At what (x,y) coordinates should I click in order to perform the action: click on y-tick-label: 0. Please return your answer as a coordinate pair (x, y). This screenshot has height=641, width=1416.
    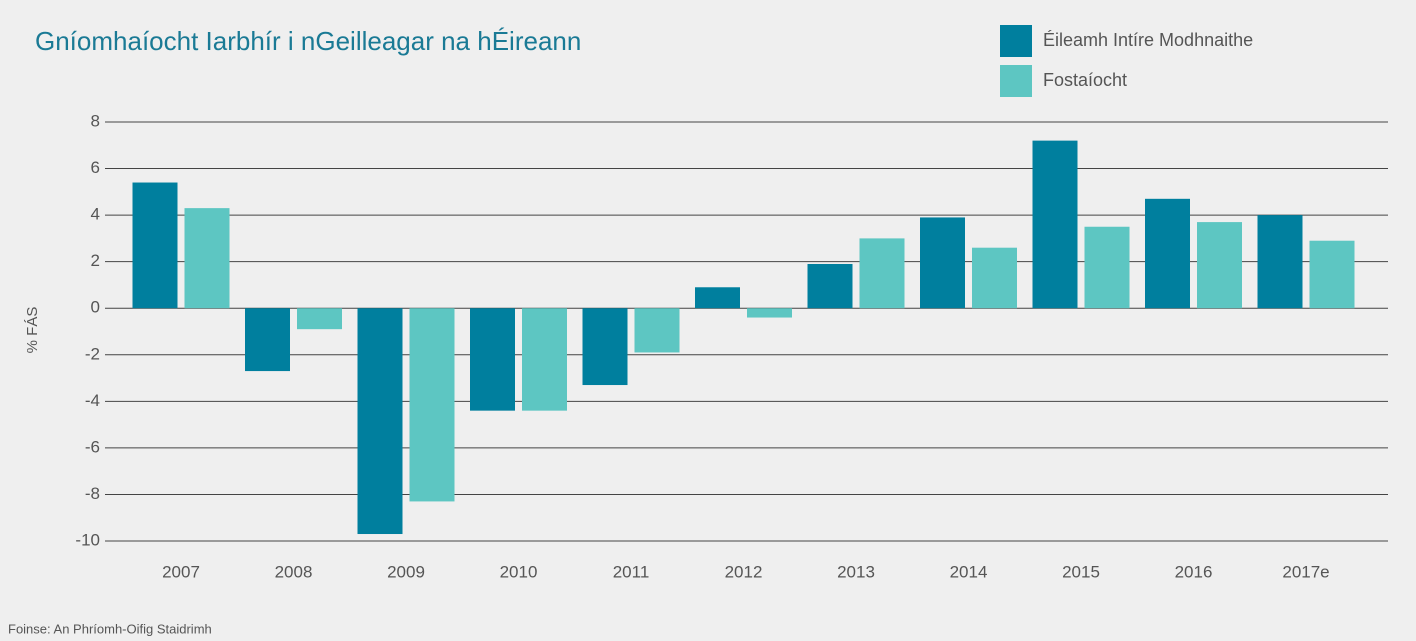
    Looking at the image, I should click on (95, 307).